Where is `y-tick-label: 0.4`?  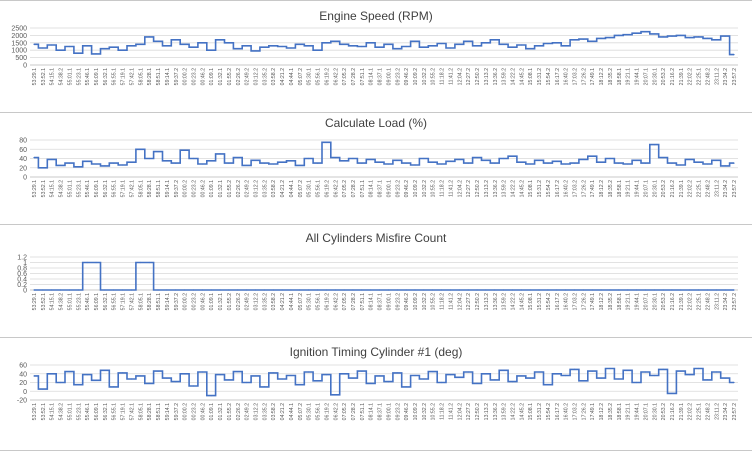
y-tick-label: 0.4 is located at coordinates (22, 280).